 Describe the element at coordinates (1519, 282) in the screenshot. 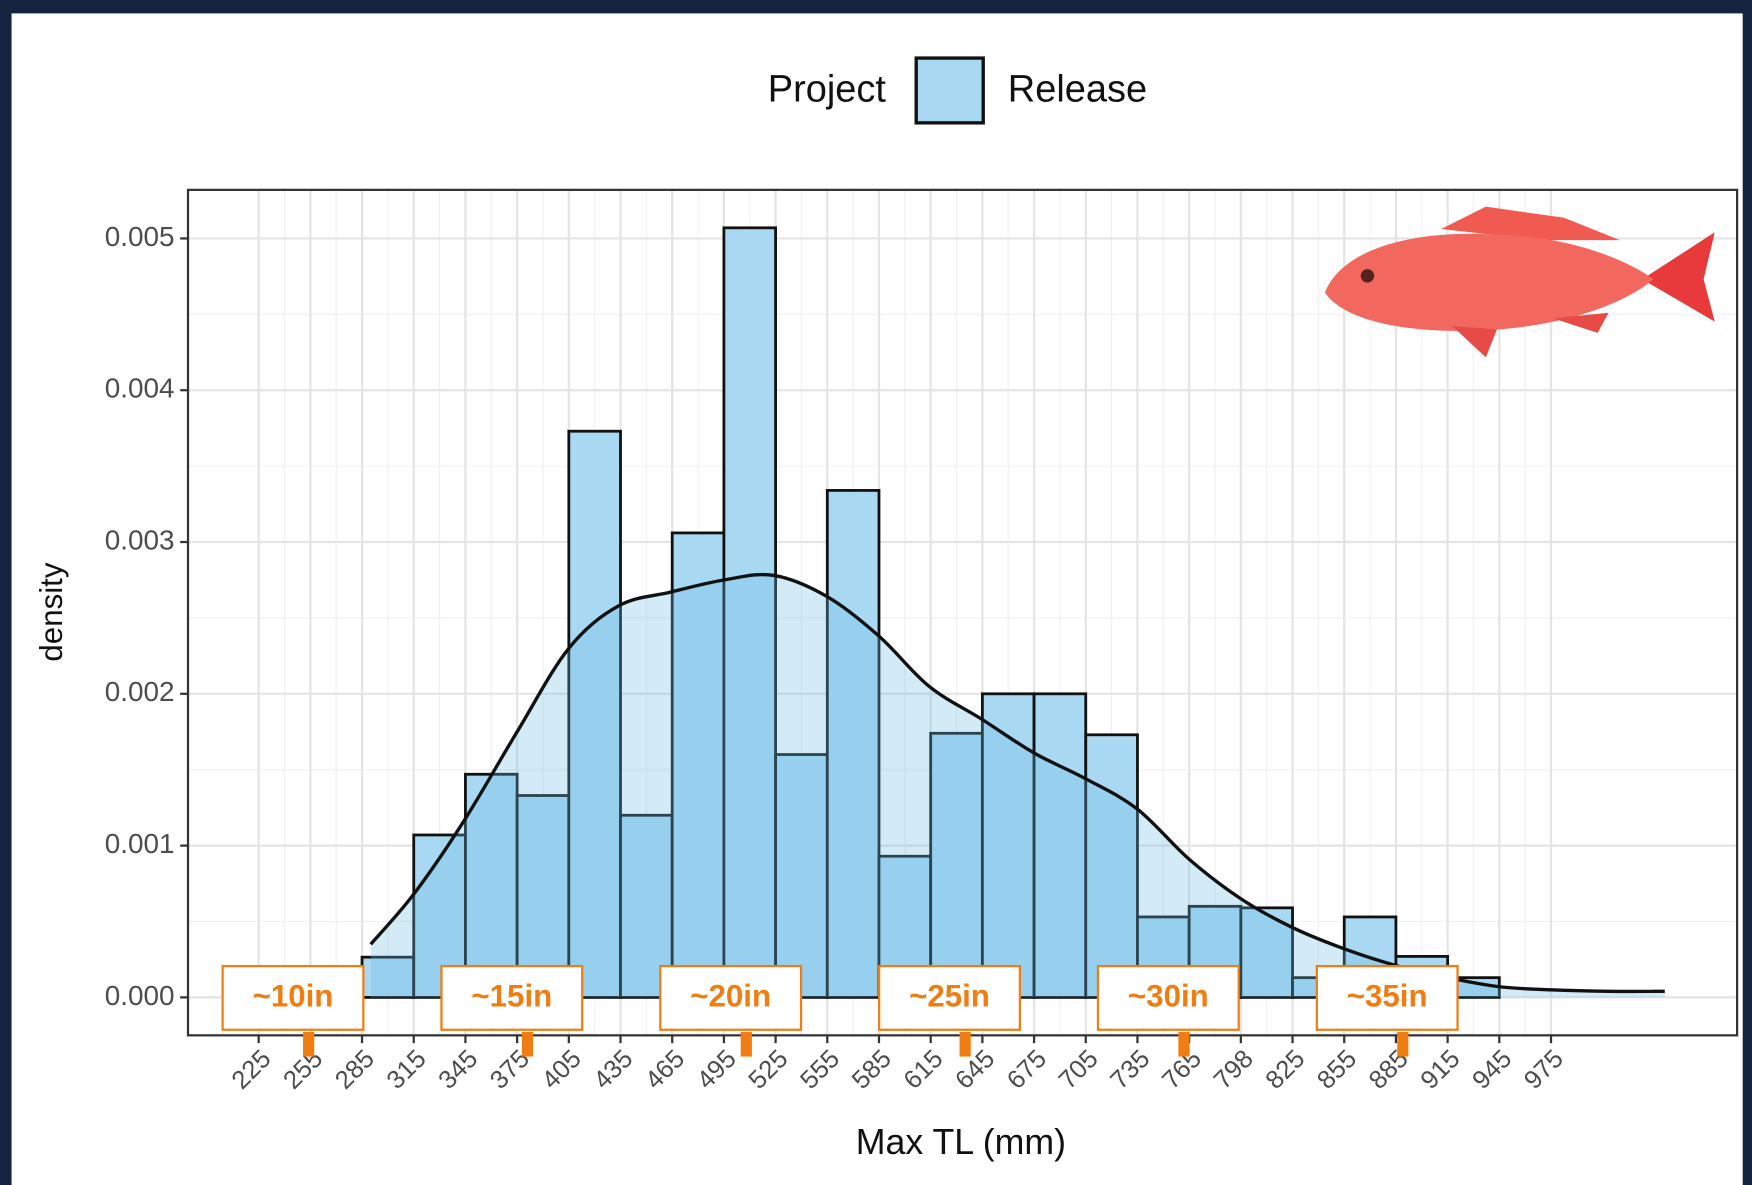

I see `fish-illustration` at that location.